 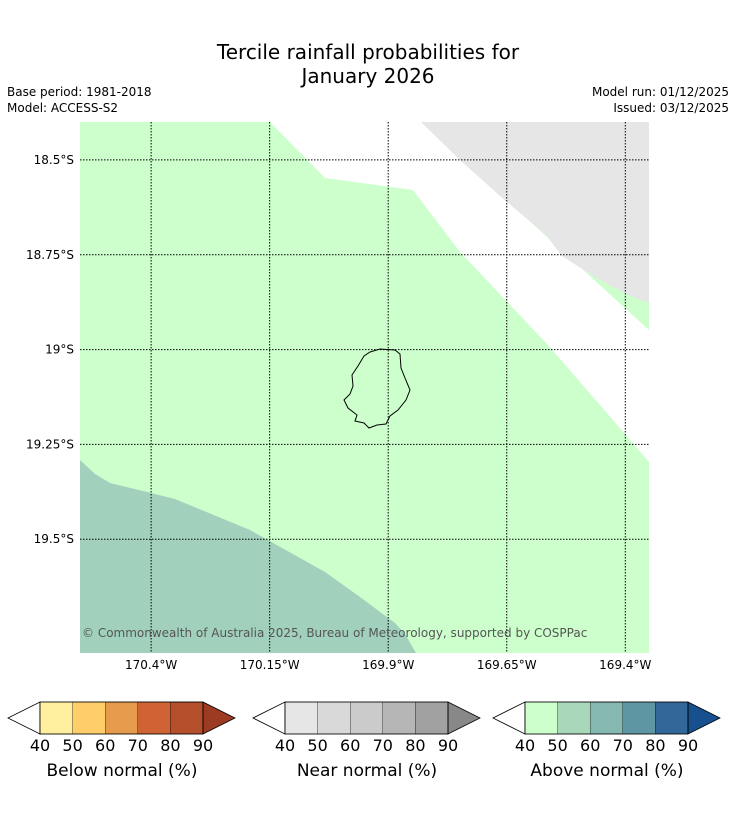 I want to click on near-normal-colorbar: 40 50 60 70 80 90, so click(x=366, y=728).